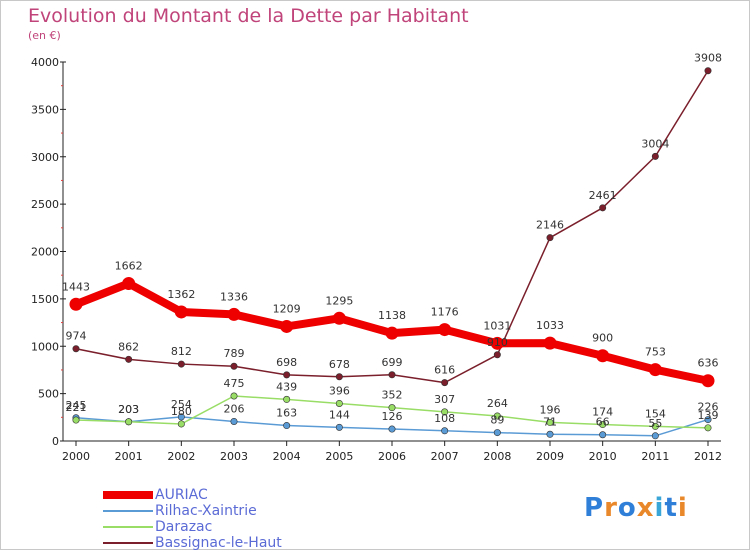 This screenshot has width=750, height=551. What do you see at coordinates (286, 413) in the screenshot?
I see `data-label: 163` at bounding box center [286, 413].